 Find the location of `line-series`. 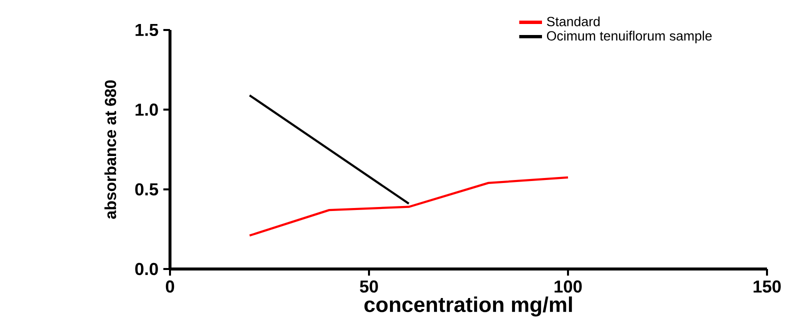

line-series is located at coordinates (409, 206).